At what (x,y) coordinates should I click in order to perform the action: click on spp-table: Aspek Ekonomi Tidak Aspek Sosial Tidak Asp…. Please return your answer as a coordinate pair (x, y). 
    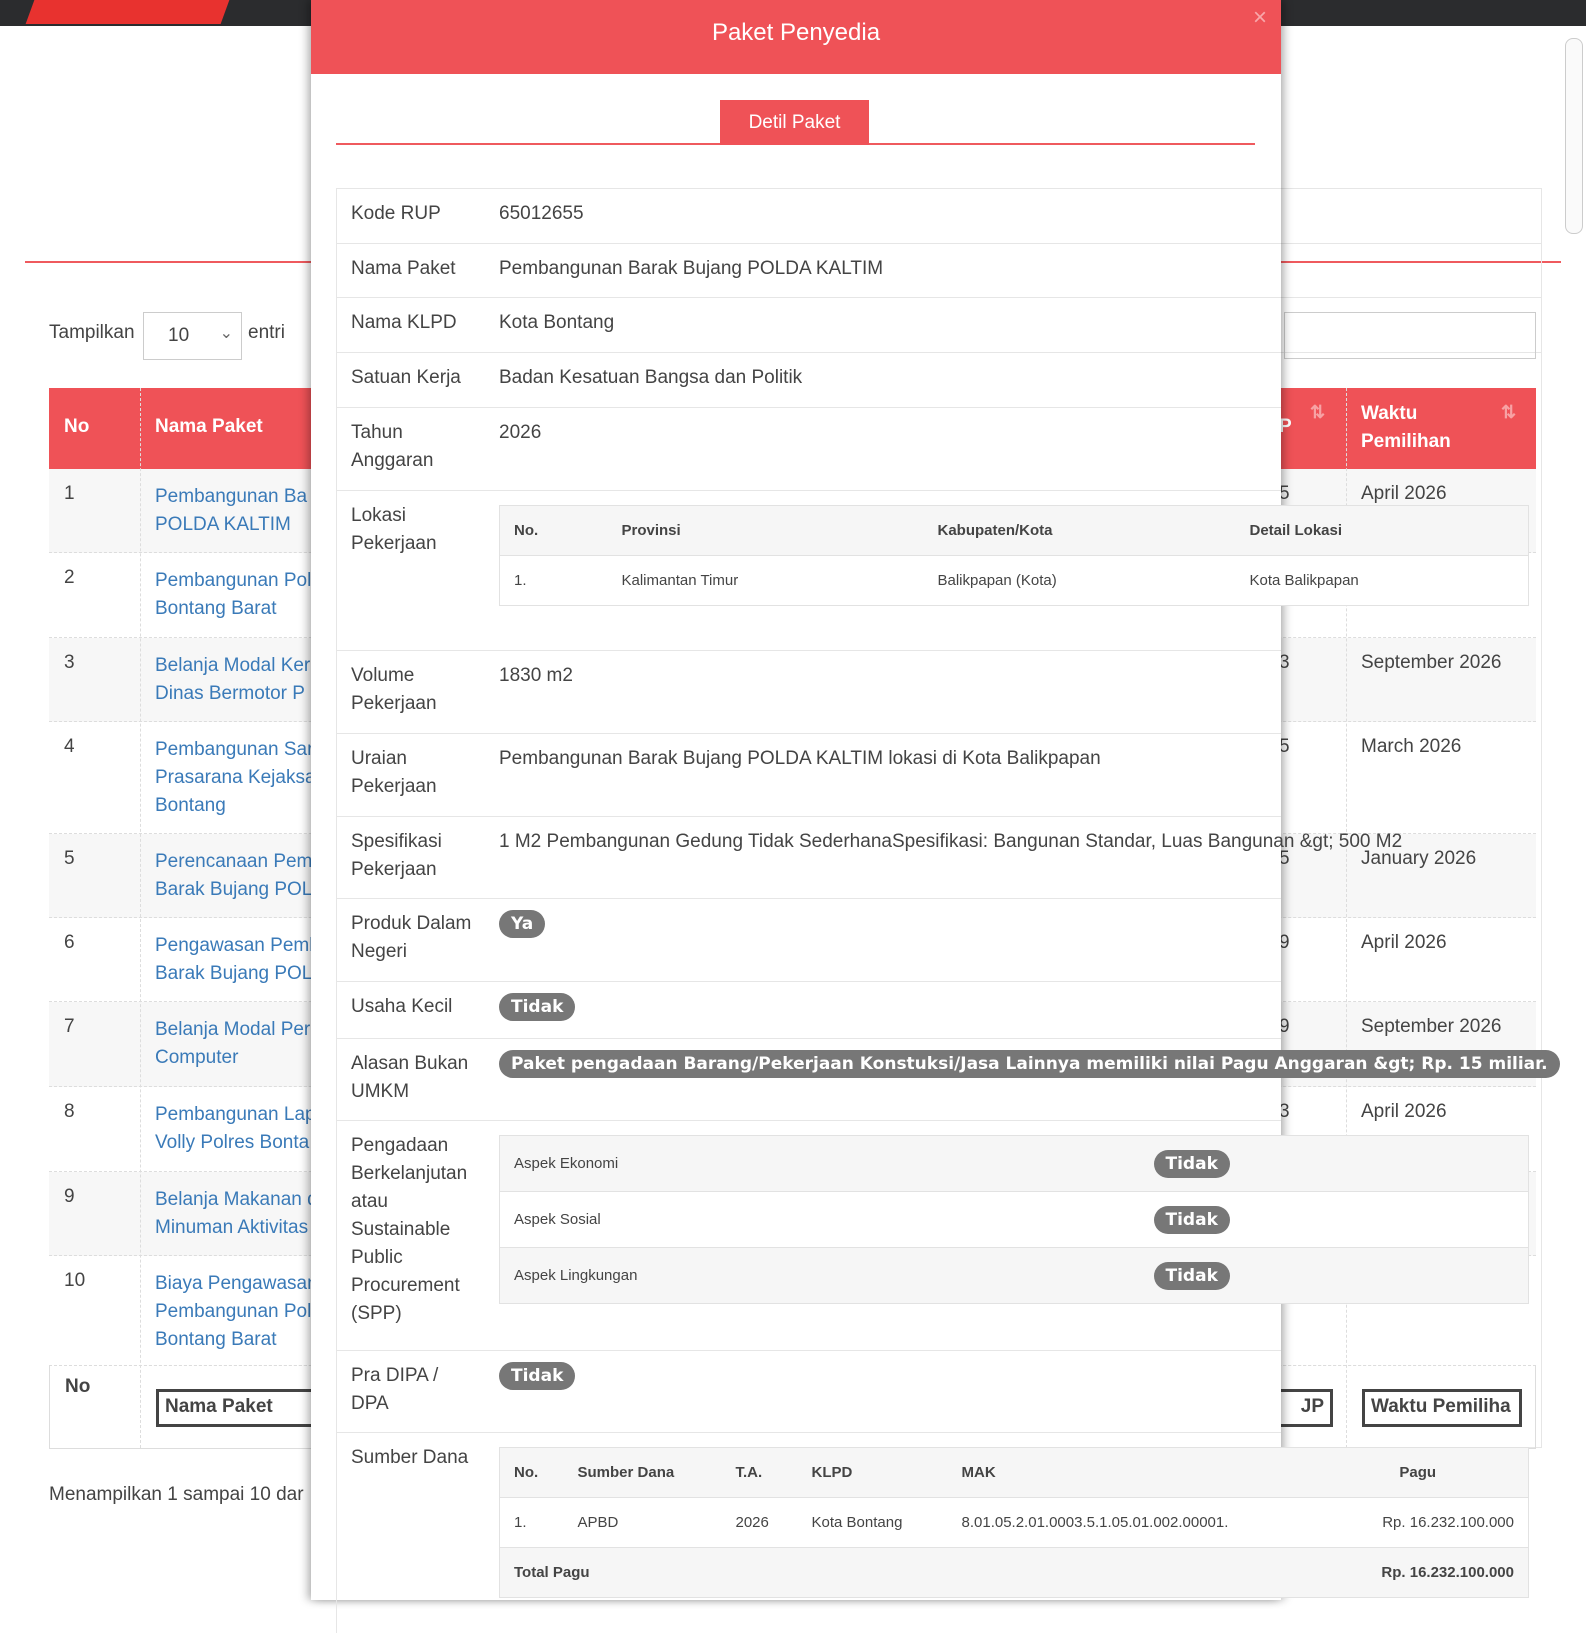
    Looking at the image, I should click on (1014, 1219).